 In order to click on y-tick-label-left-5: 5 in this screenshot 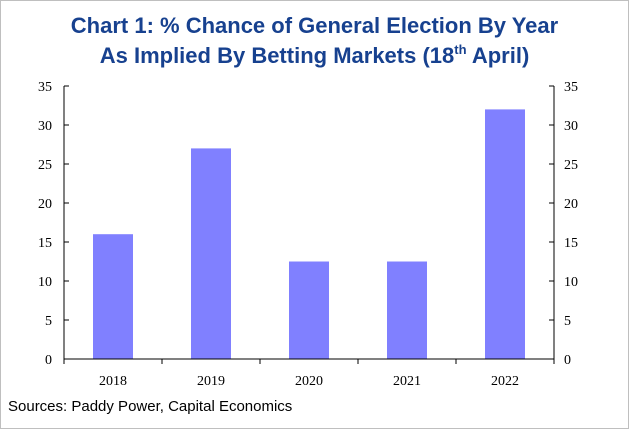, I will do `click(48, 321)`.